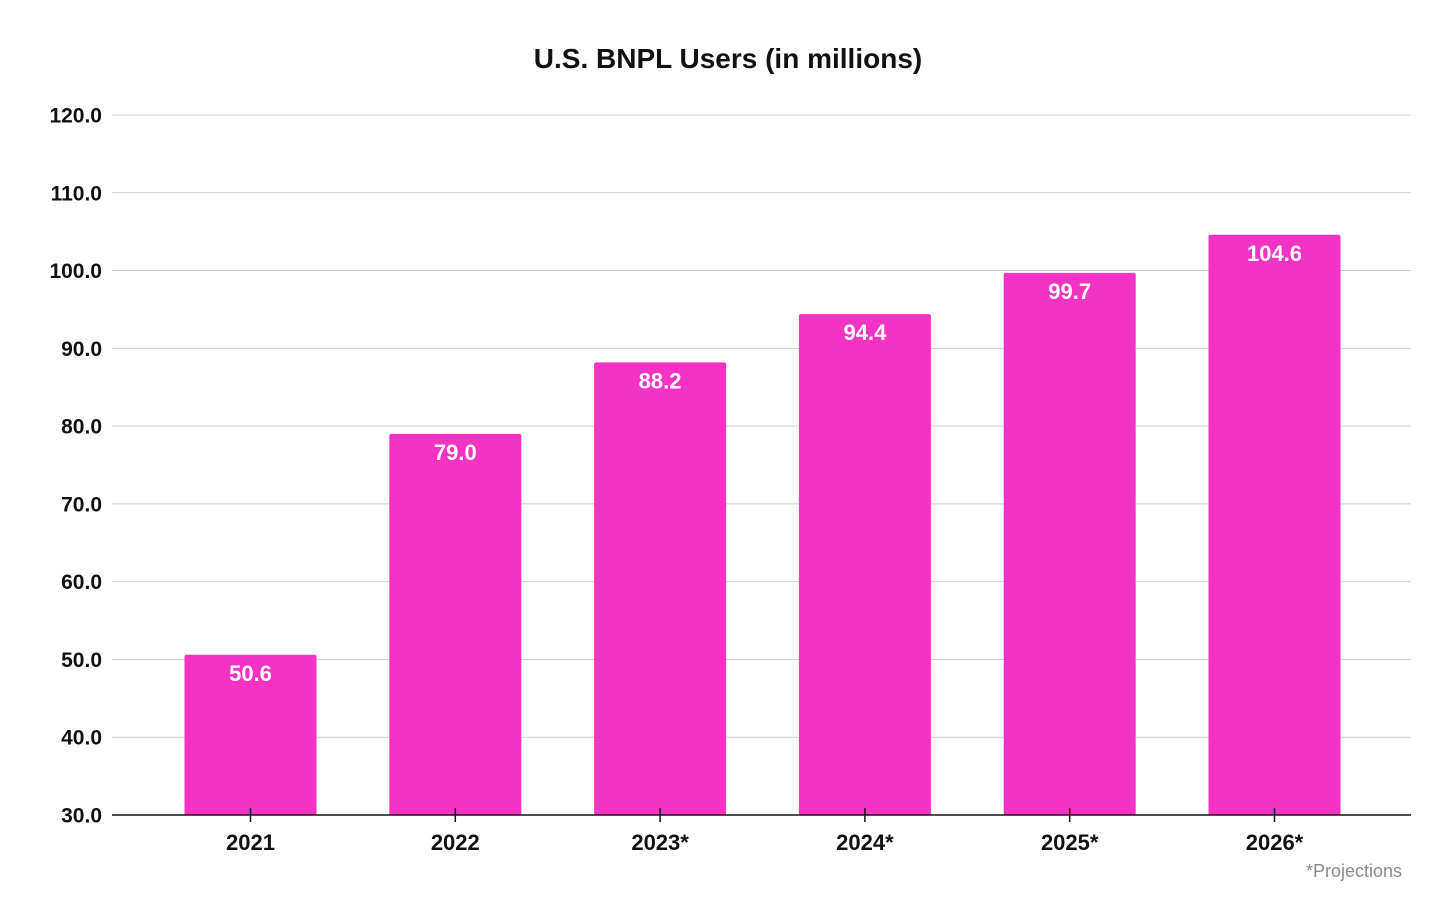  Describe the element at coordinates (660, 380) in the screenshot. I see `data-label: 88.2` at that location.